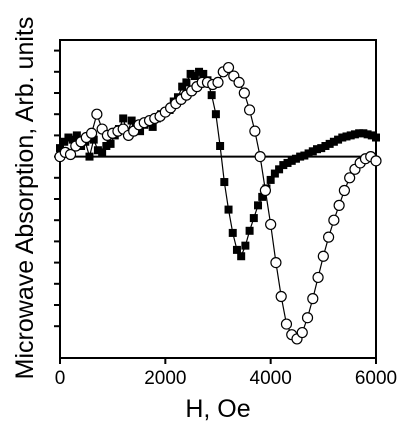 This screenshot has width=398, height=425. I want to click on x-axis-label: H, Oe, so click(217, 409).